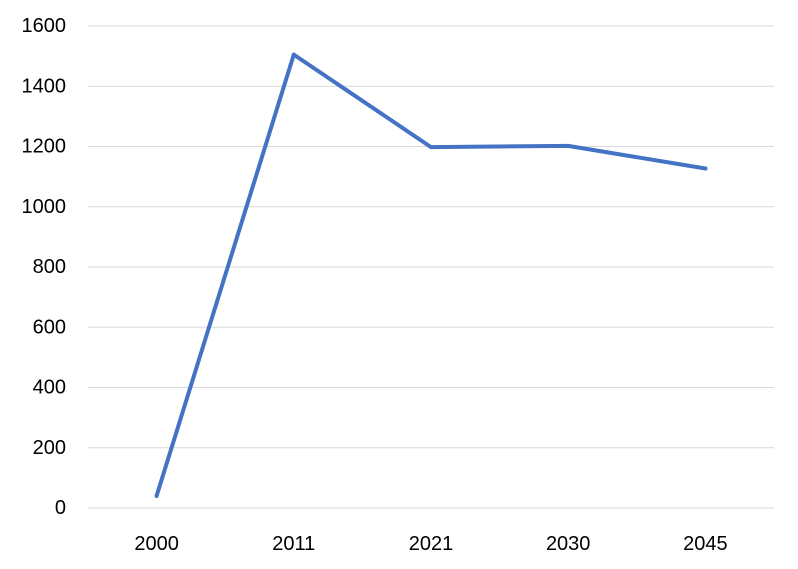 The height and width of the screenshot is (569, 798). I want to click on y-tick-label: 800, so click(49, 267).